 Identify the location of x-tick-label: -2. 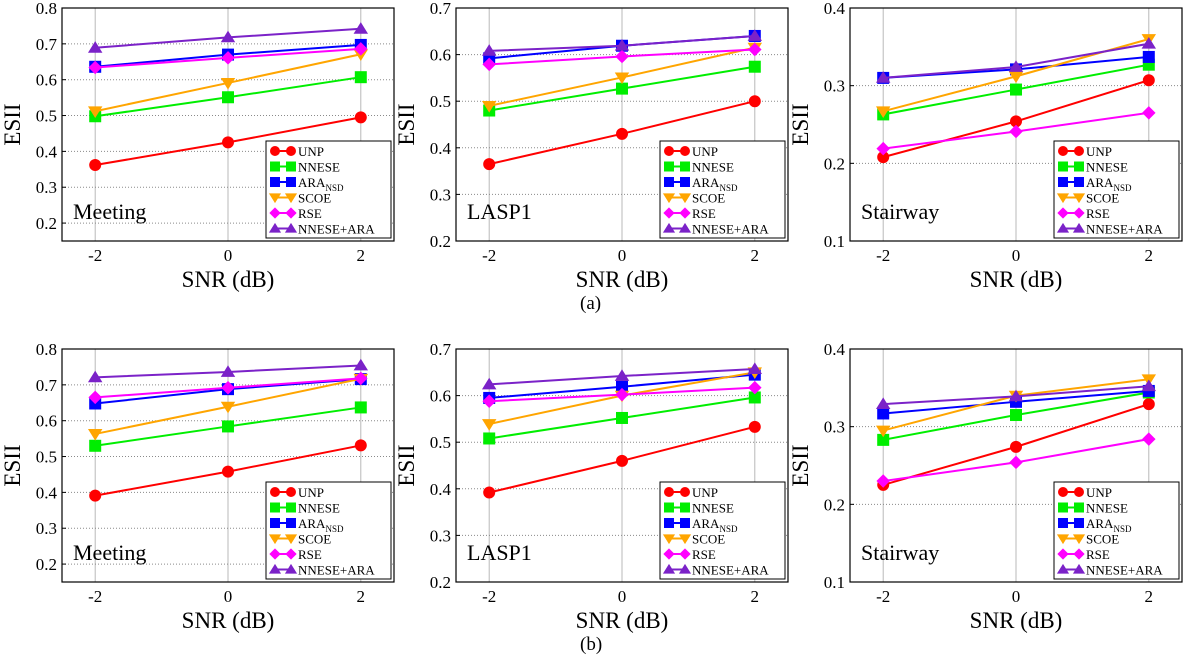
(489, 255).